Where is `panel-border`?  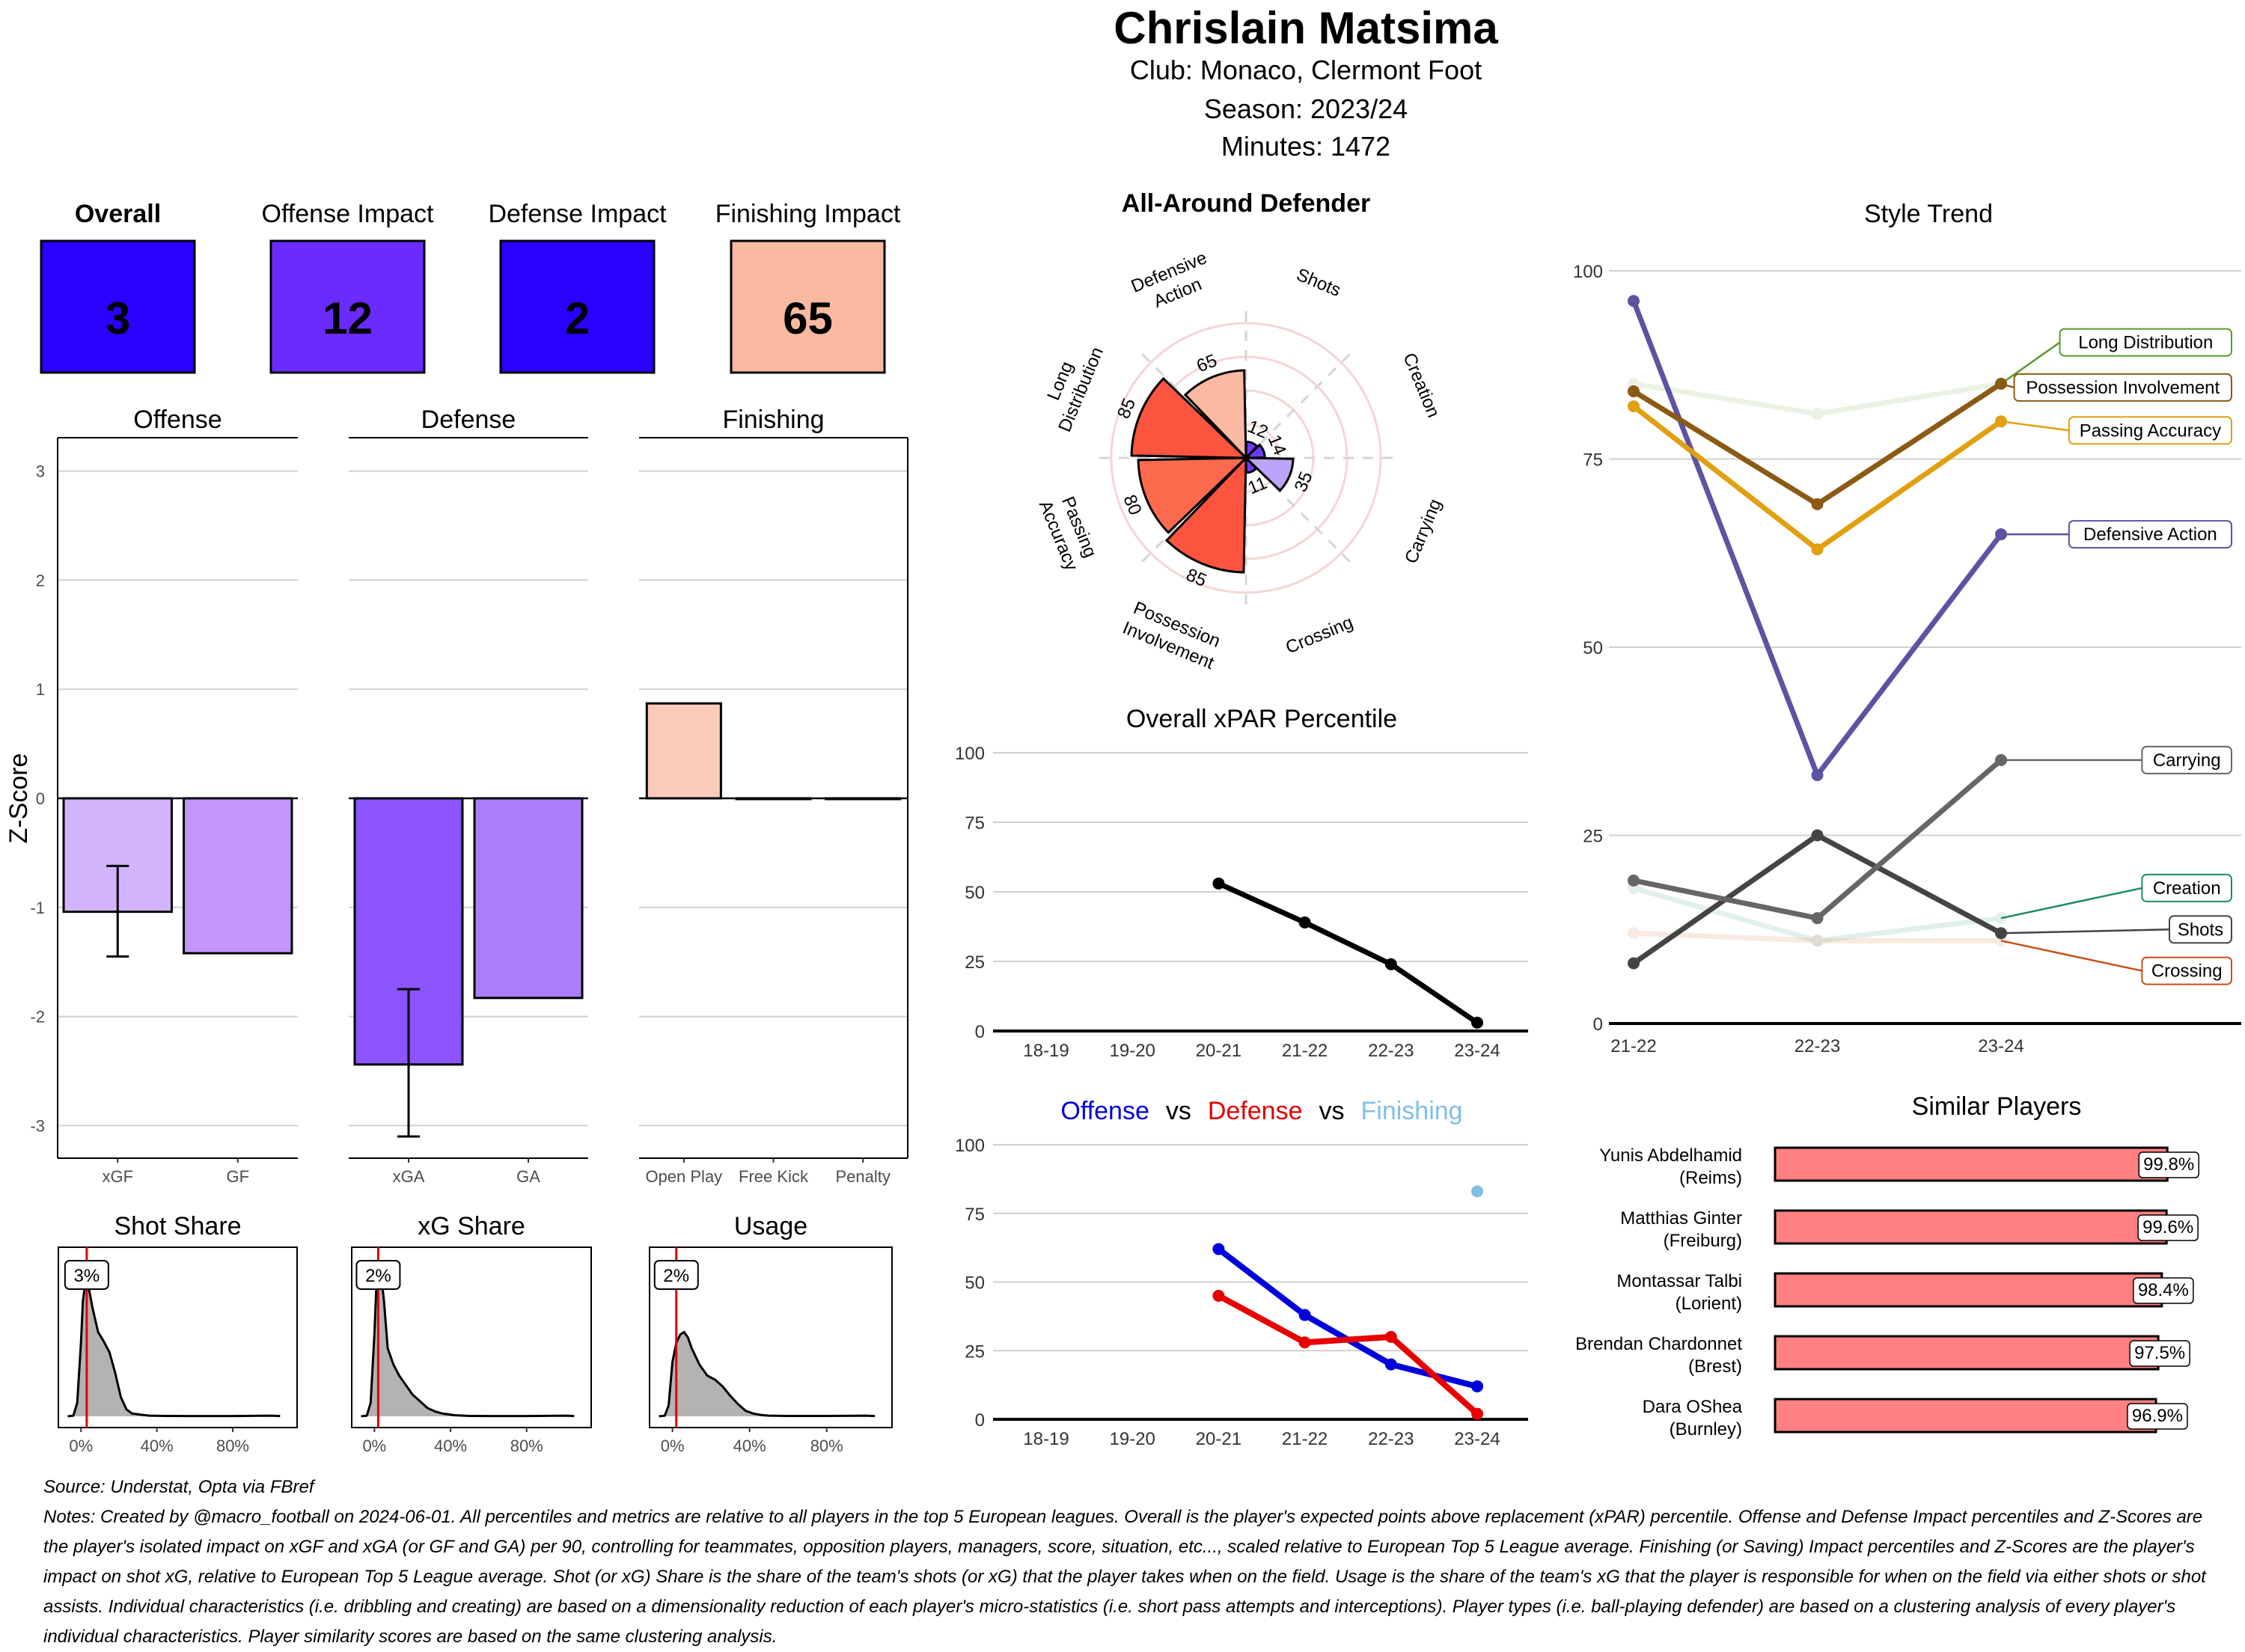 panel-border is located at coordinates (178, 1337).